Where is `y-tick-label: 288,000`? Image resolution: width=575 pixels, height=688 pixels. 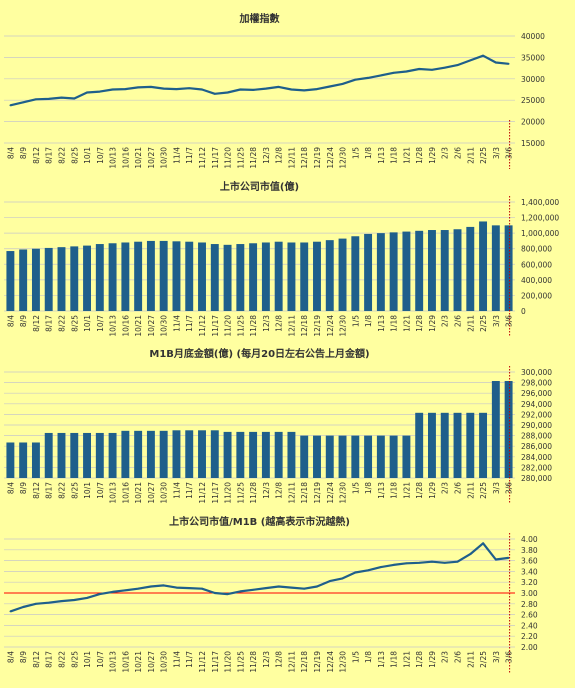
y-tick-label: 288,000 is located at coordinates (536, 436).